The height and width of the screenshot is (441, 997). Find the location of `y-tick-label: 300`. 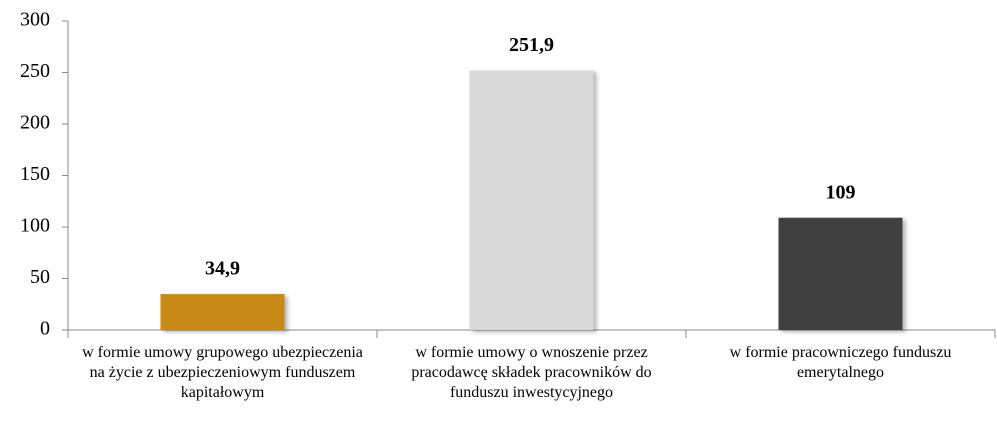

y-tick-label: 300 is located at coordinates (35, 20).